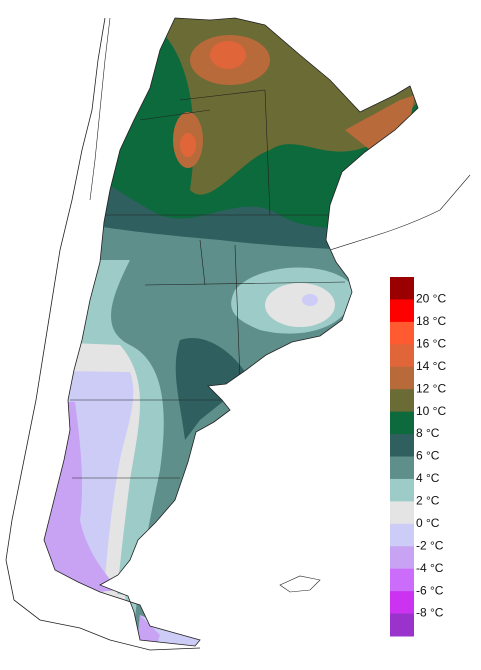  What do you see at coordinates (430, 568) in the screenshot?
I see `legend-label: -4 °C` at bounding box center [430, 568].